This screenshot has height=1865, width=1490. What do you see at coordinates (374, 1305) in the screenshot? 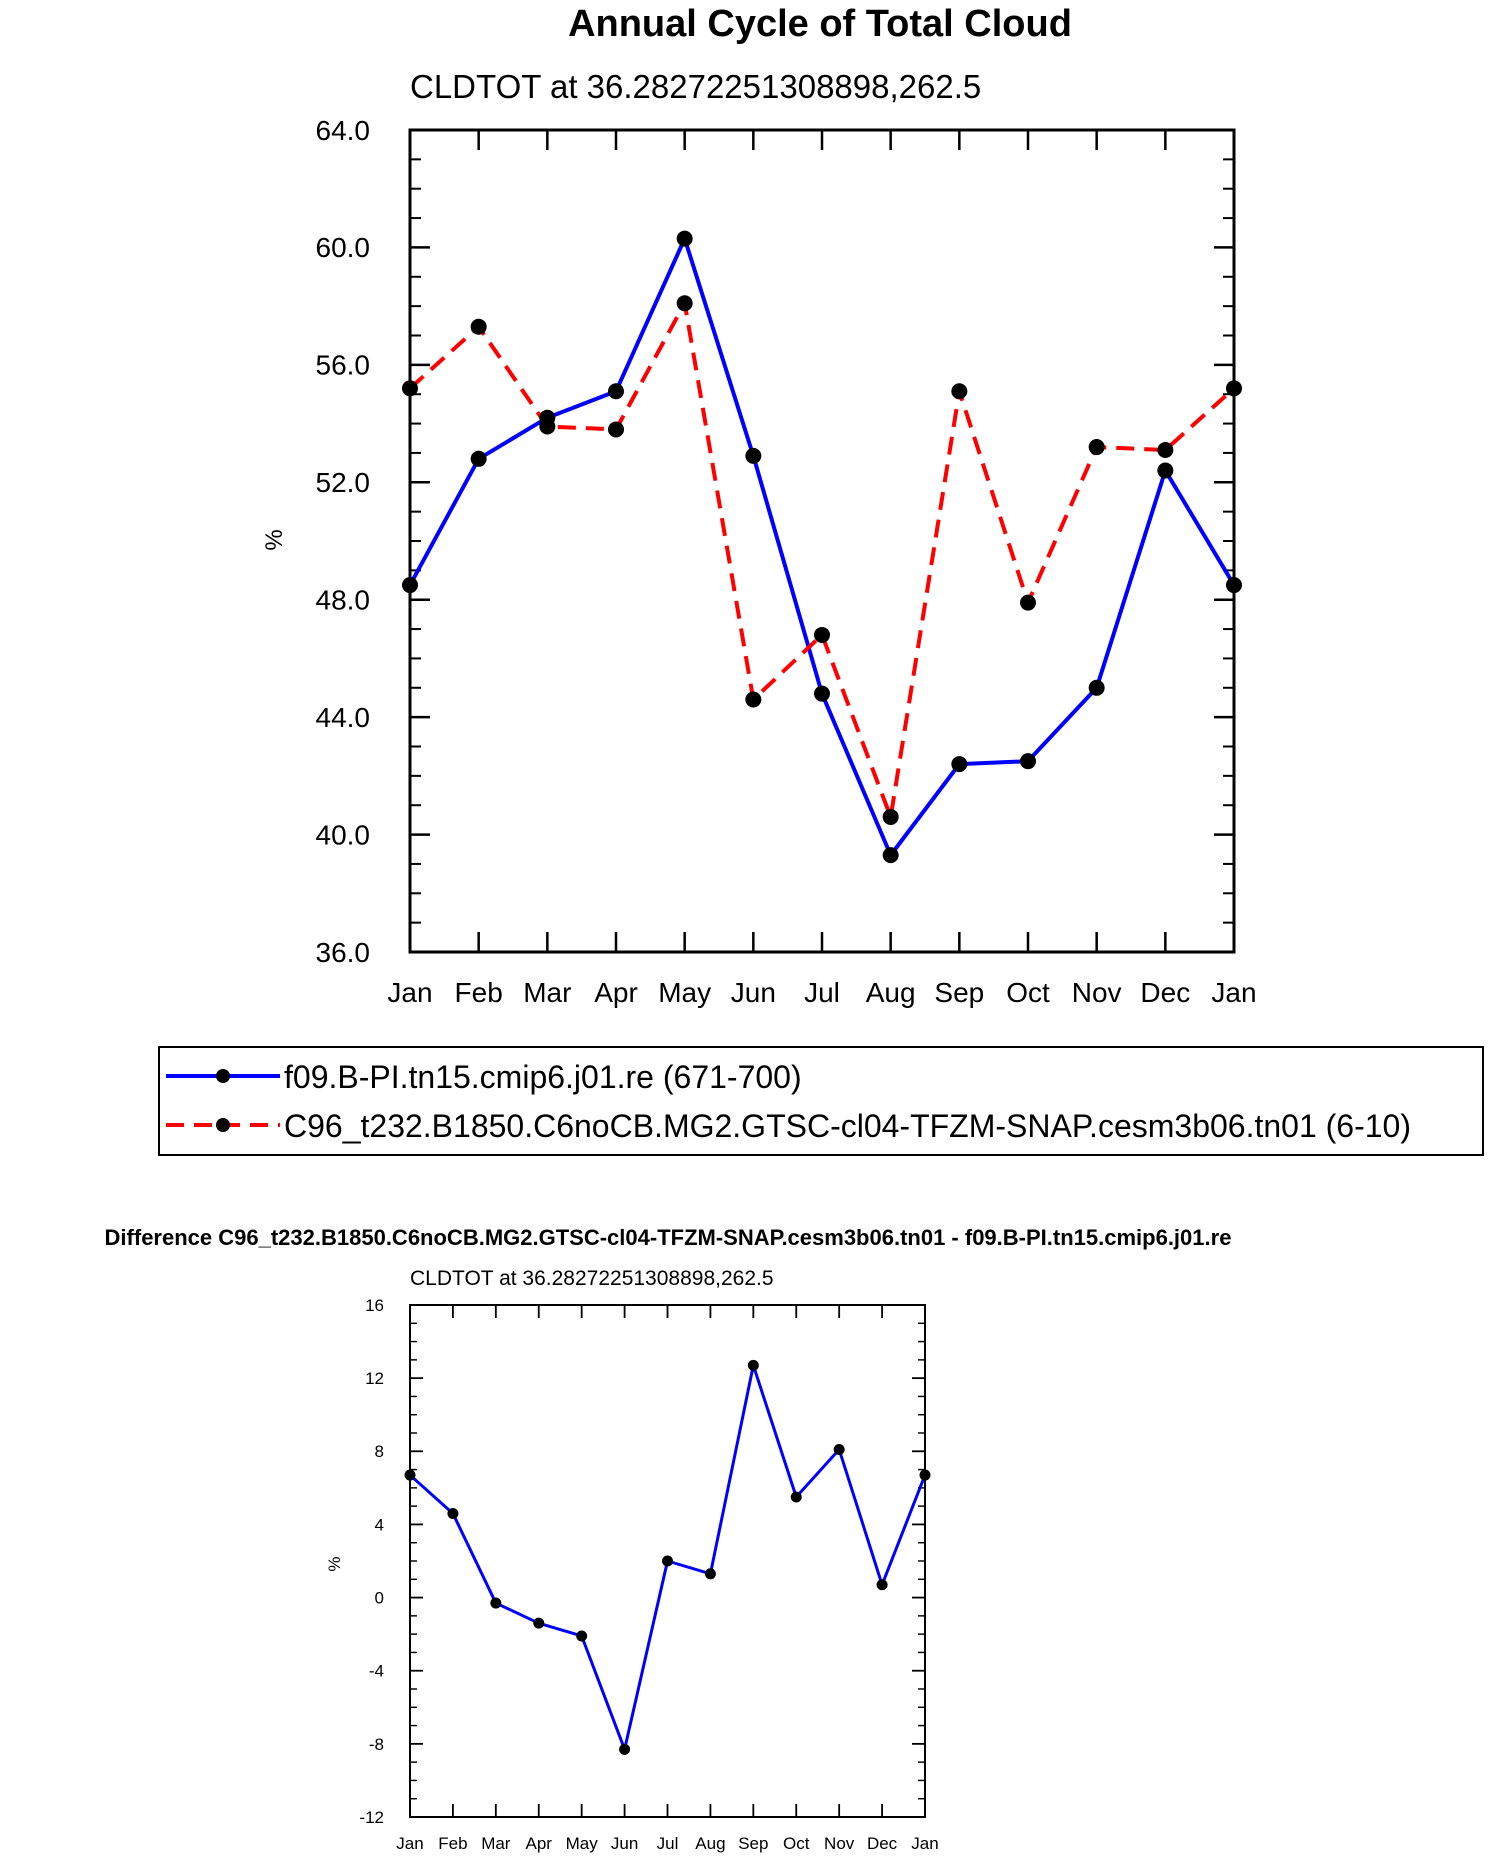
I see `y-tick-label: 16` at bounding box center [374, 1305].